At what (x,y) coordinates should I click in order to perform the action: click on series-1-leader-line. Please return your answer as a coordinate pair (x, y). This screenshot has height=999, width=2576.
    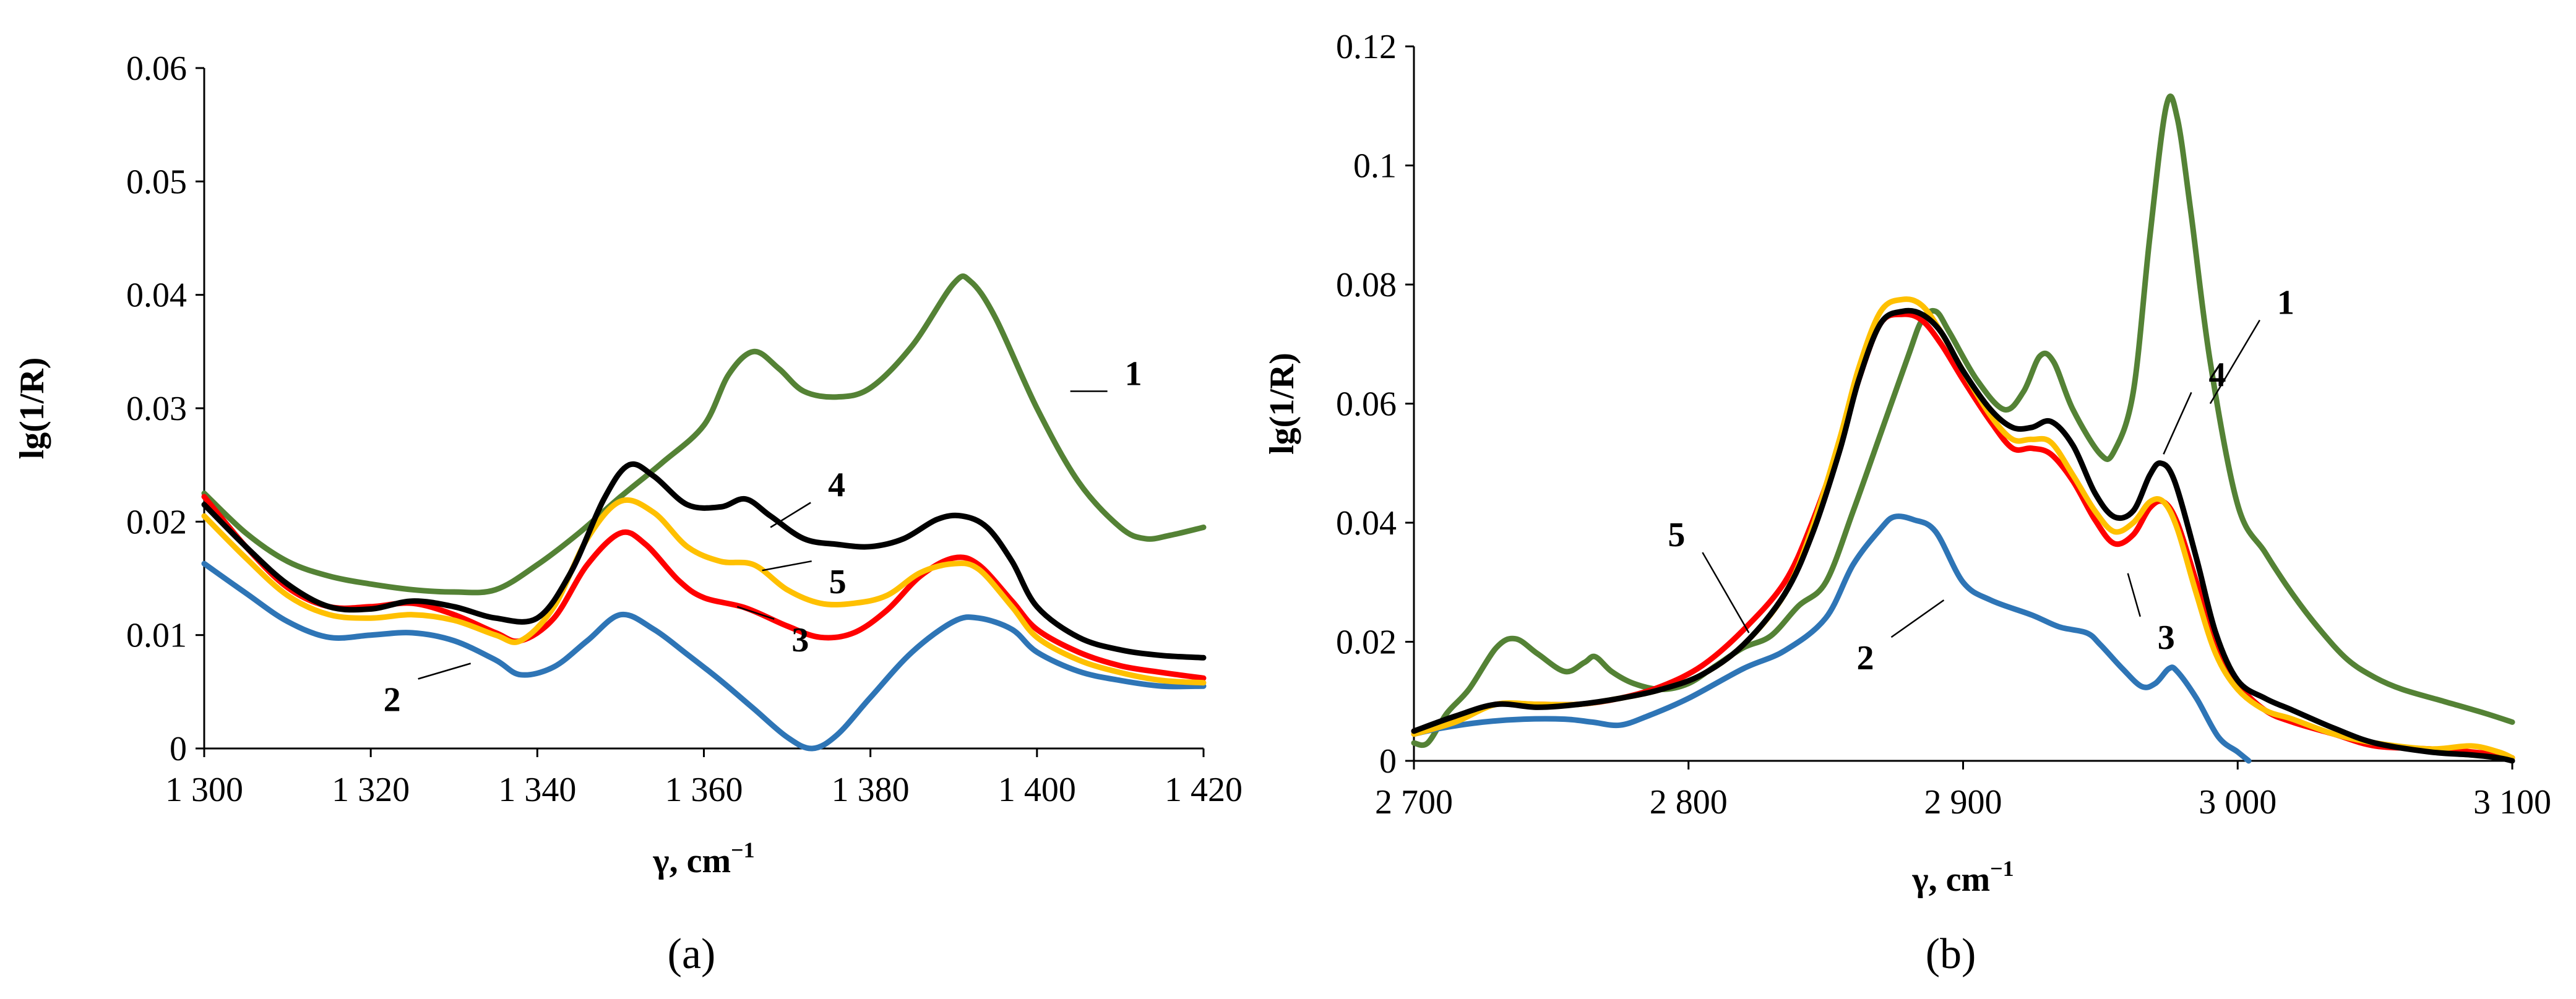
    Looking at the image, I should click on (2234, 362).